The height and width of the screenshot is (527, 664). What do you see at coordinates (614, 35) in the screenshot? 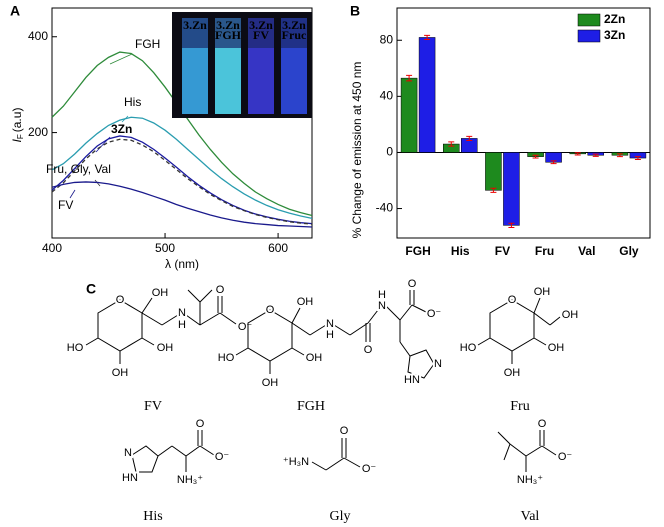
I see `legend-label: 3Zn` at bounding box center [614, 35].